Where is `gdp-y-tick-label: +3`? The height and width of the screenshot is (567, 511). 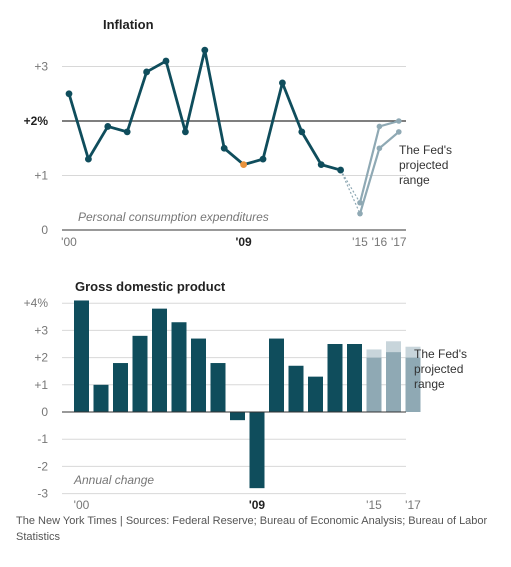 gdp-y-tick-label: +3 is located at coordinates (41, 330).